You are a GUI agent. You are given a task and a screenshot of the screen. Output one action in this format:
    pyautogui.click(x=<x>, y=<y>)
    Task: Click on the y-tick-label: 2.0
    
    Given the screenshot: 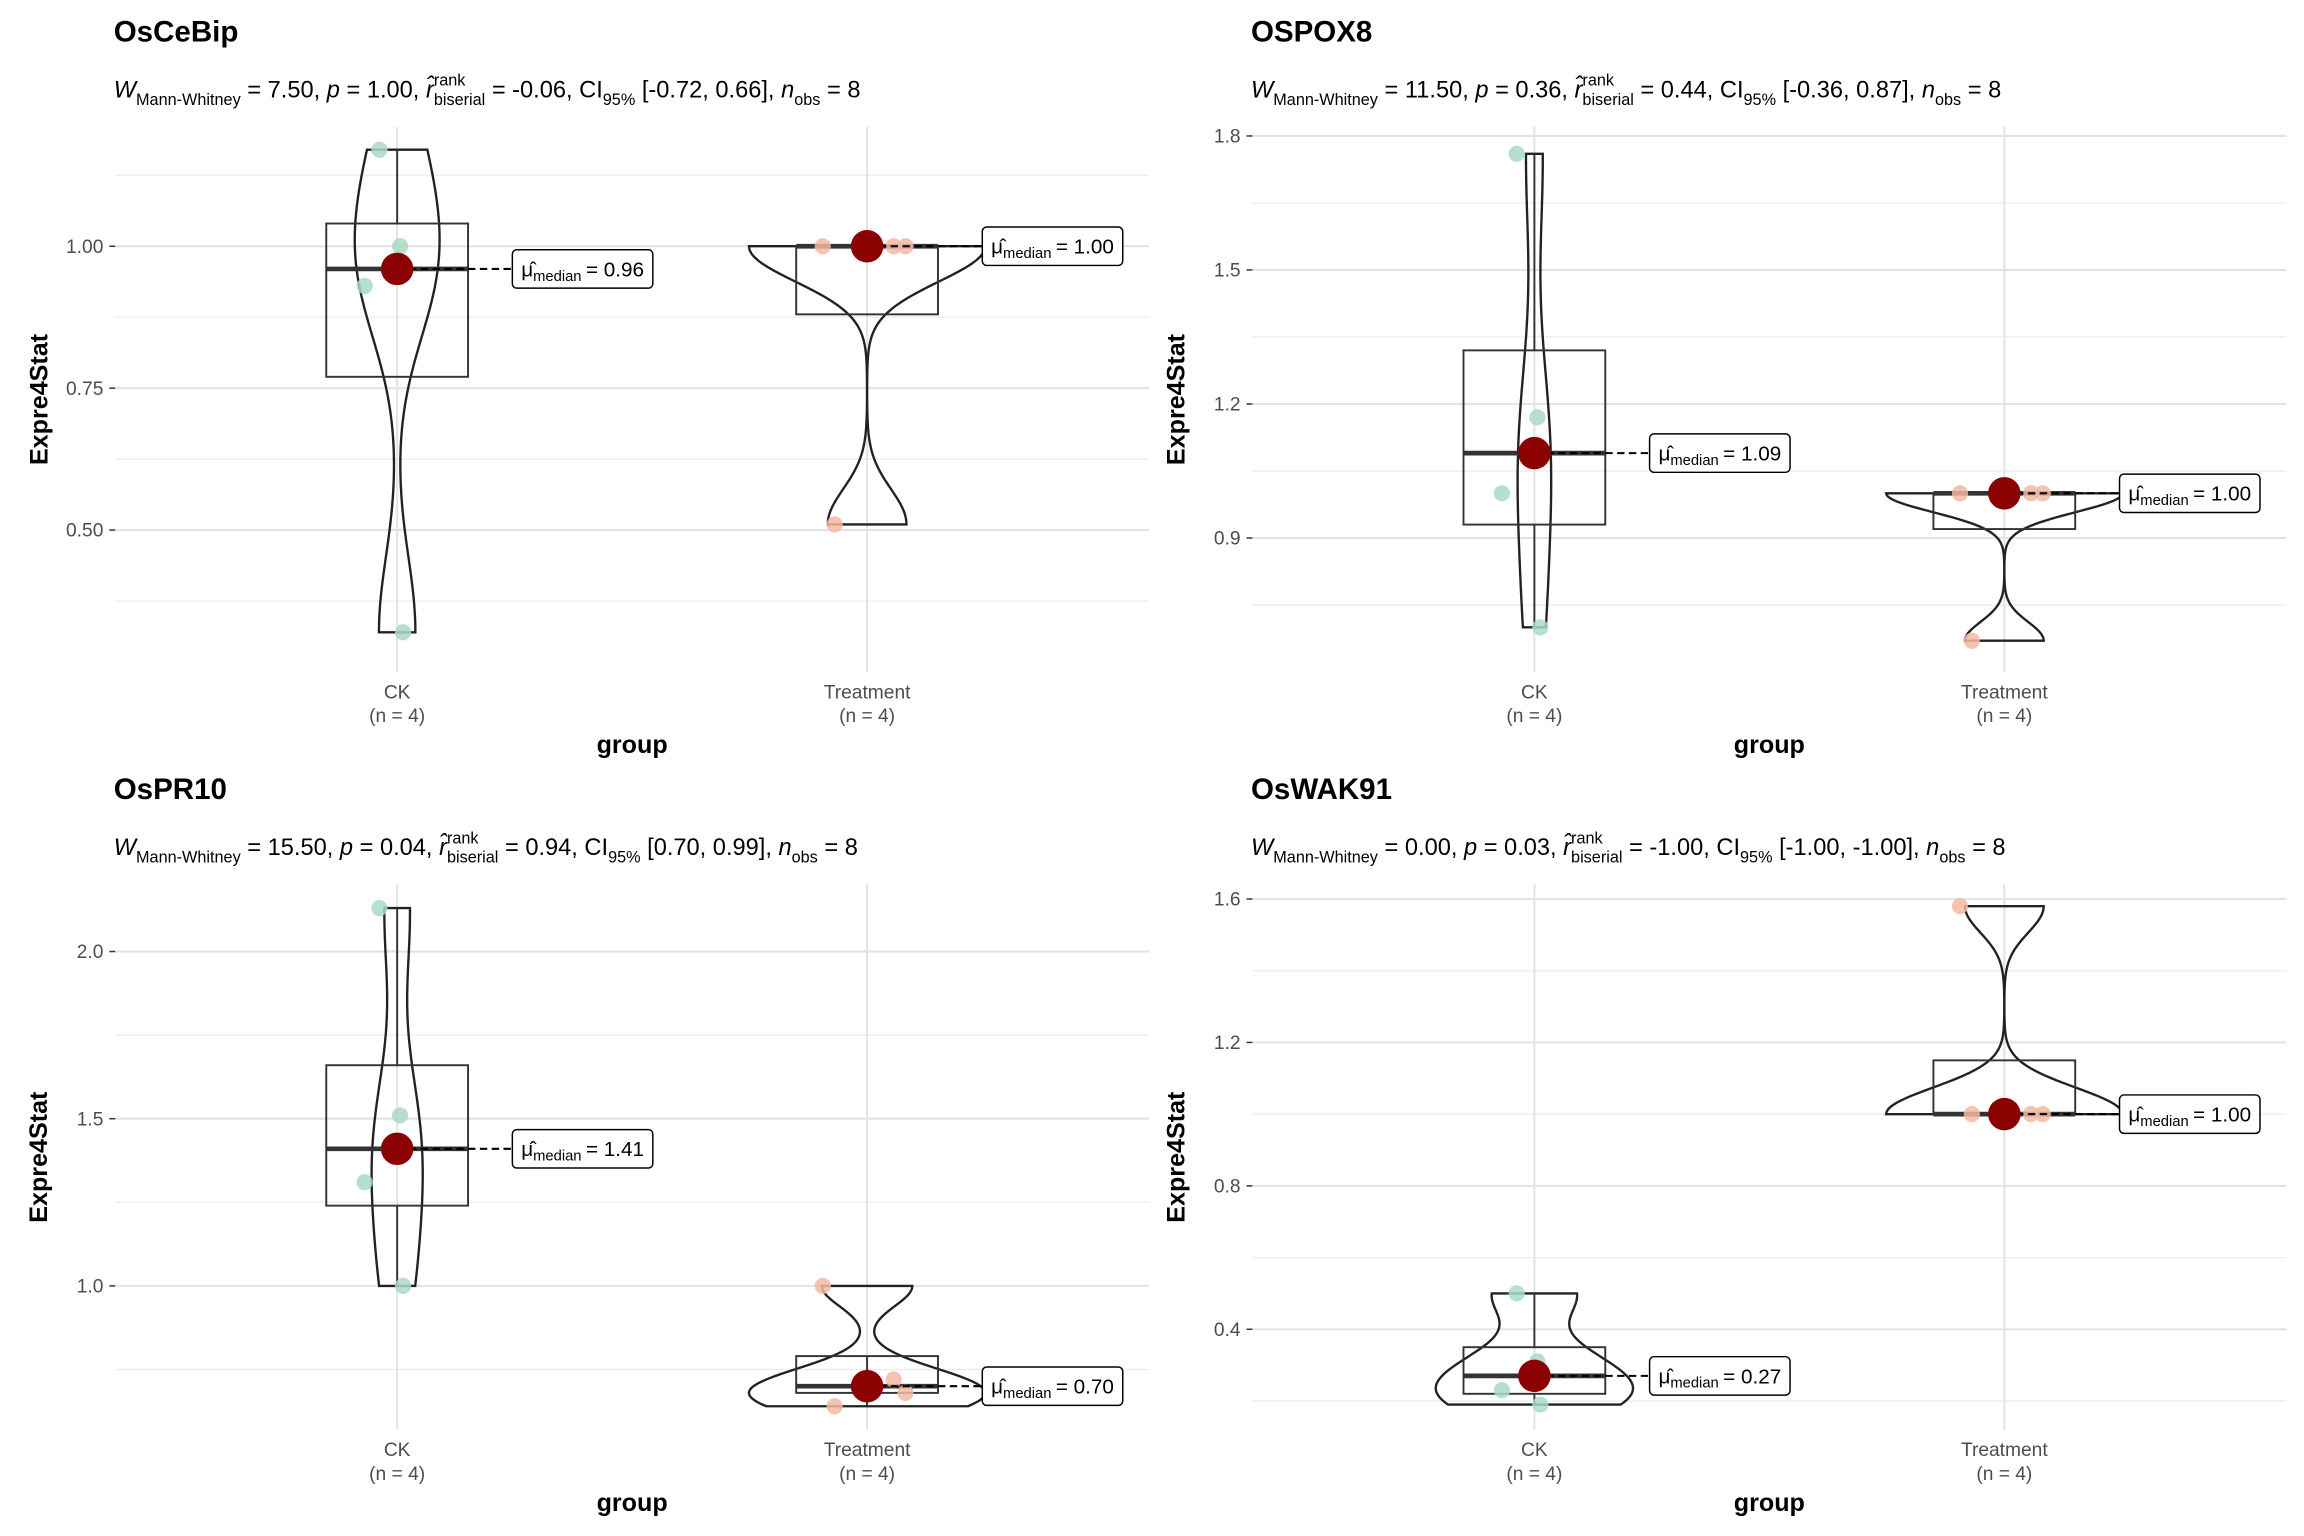 What is the action you would take?
    pyautogui.click(x=90, y=952)
    